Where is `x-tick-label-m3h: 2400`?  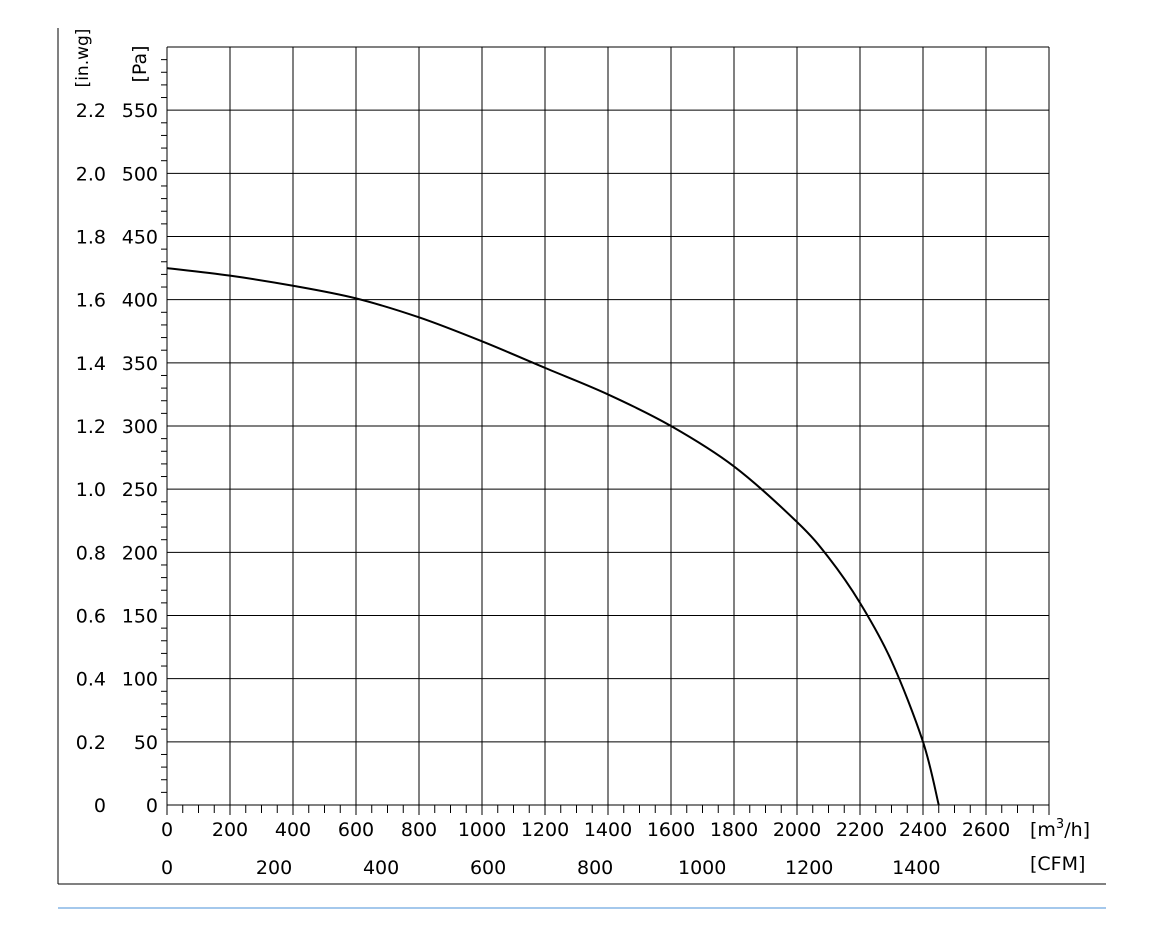 x-tick-label-m3h: 2400 is located at coordinates (923, 830).